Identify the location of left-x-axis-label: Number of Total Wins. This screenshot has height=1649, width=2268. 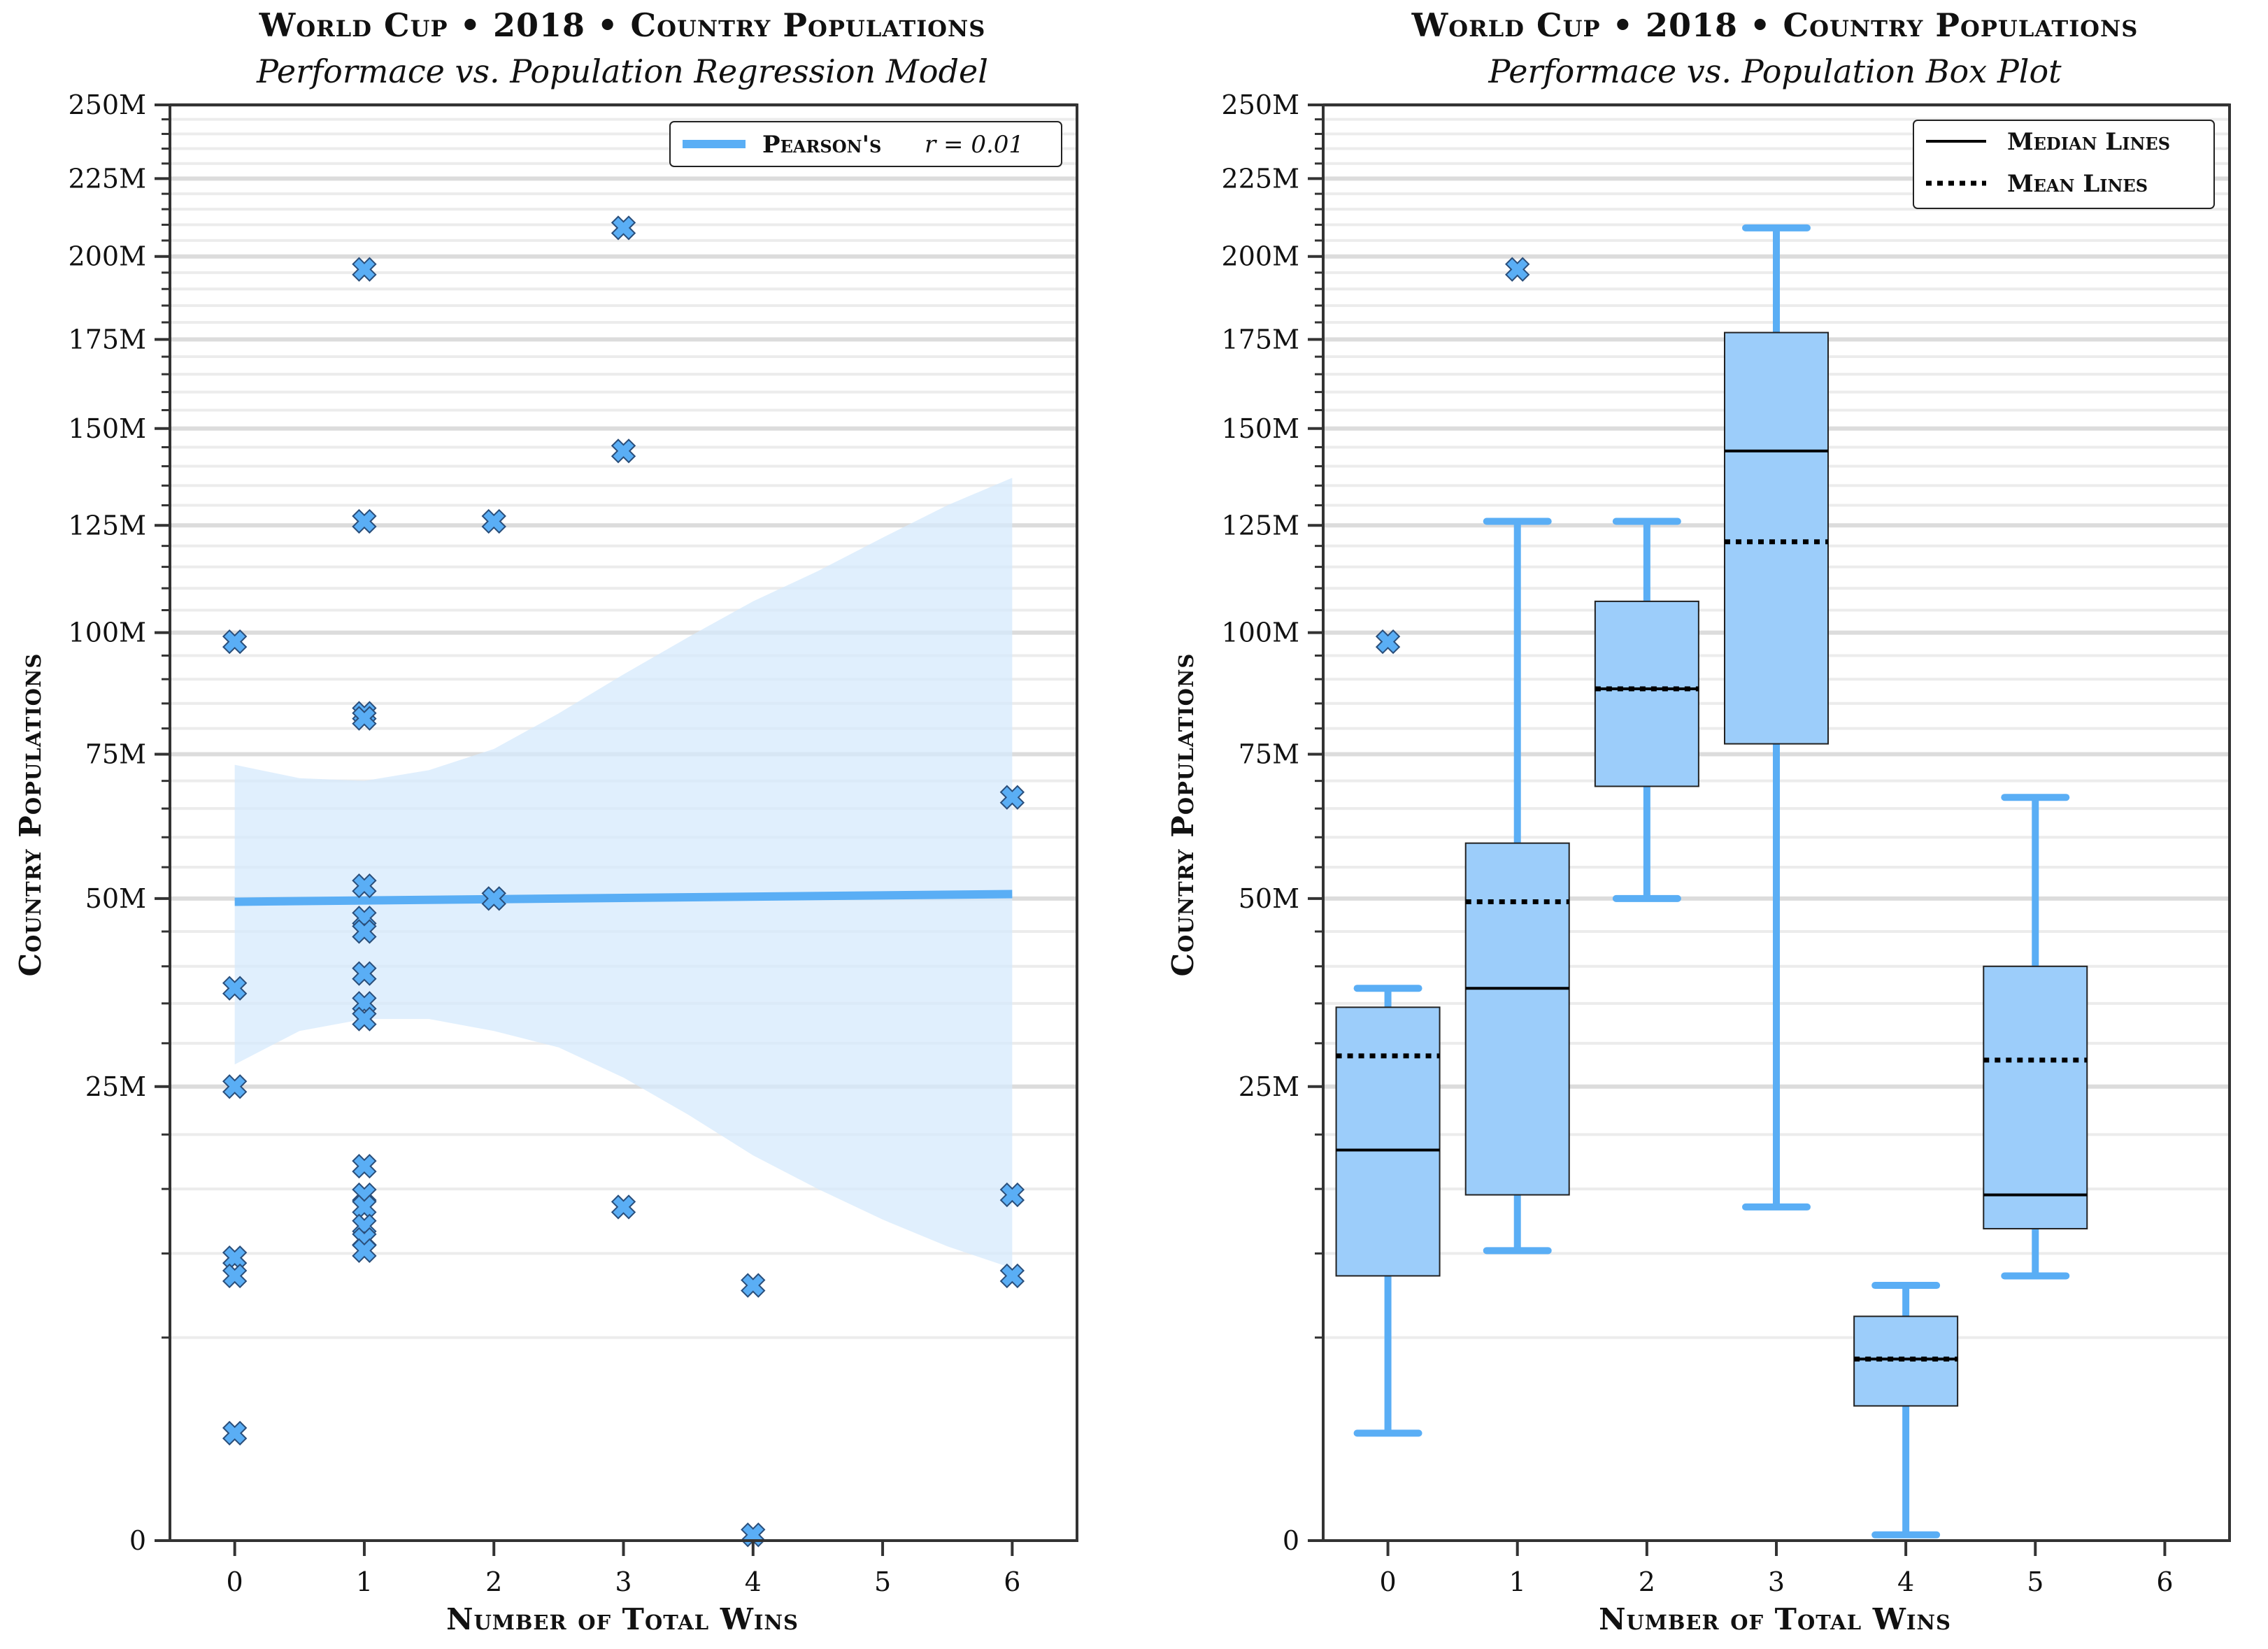
(622, 1619).